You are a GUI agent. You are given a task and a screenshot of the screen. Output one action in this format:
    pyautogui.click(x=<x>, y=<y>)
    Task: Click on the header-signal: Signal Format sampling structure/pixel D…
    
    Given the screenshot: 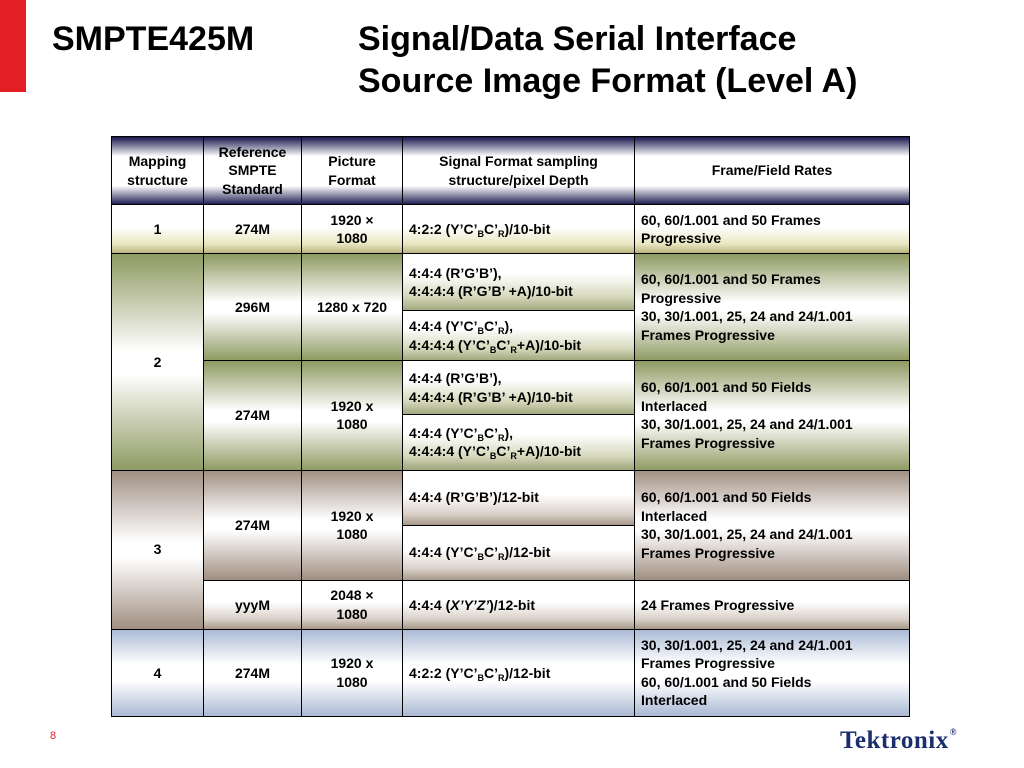 What is the action you would take?
    pyautogui.click(x=518, y=170)
    